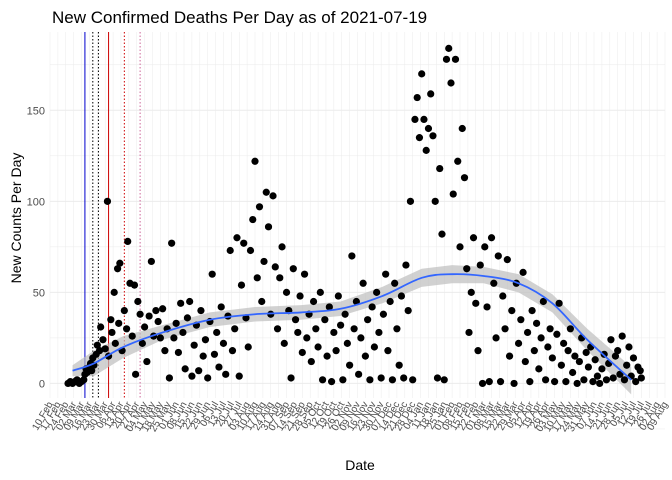 This screenshot has width=672, height=480. What do you see at coordinates (39, 293) in the screenshot?
I see `y-tick-label: 50` at bounding box center [39, 293].